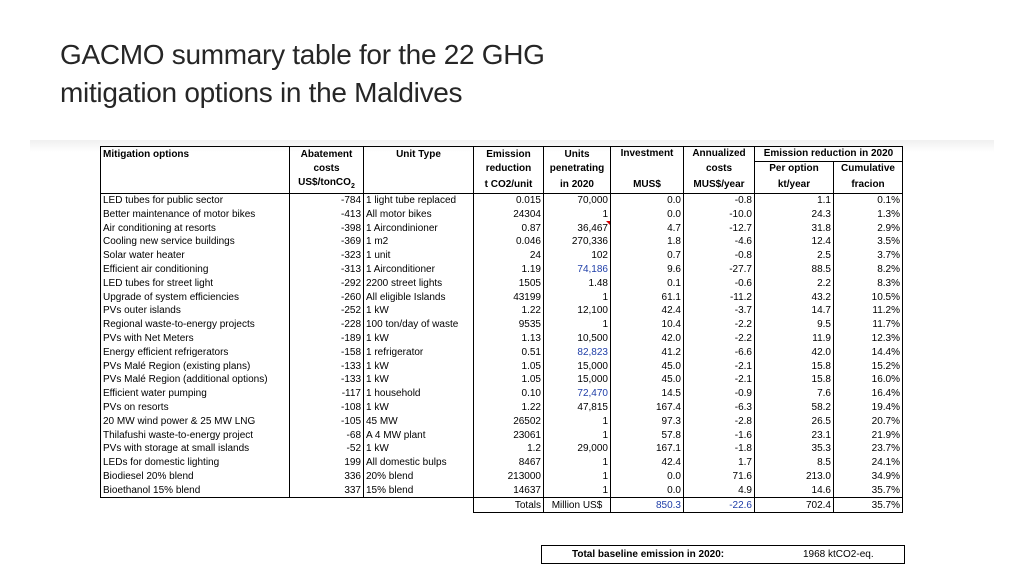 Image resolution: width=1024 pixels, height=576 pixels. I want to click on cumulative-fraction: 21.9%, so click(868, 435).